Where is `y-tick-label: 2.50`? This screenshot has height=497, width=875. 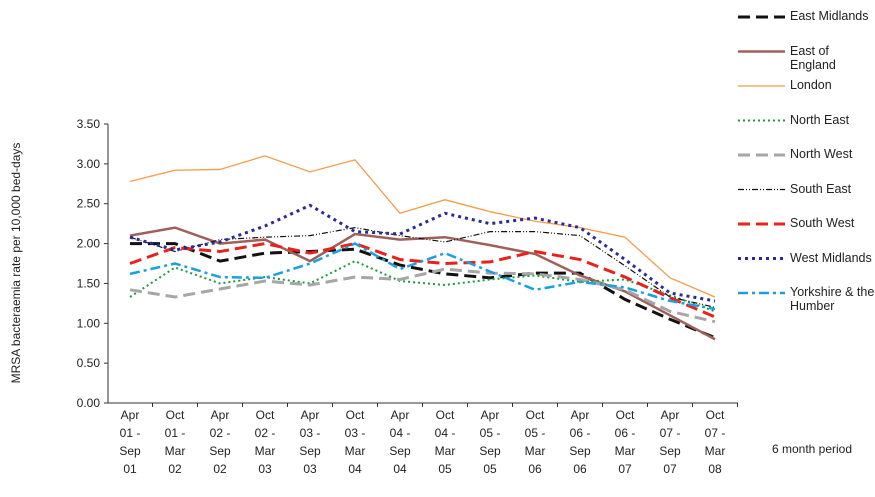 y-tick-label: 2.50 is located at coordinates (89, 204).